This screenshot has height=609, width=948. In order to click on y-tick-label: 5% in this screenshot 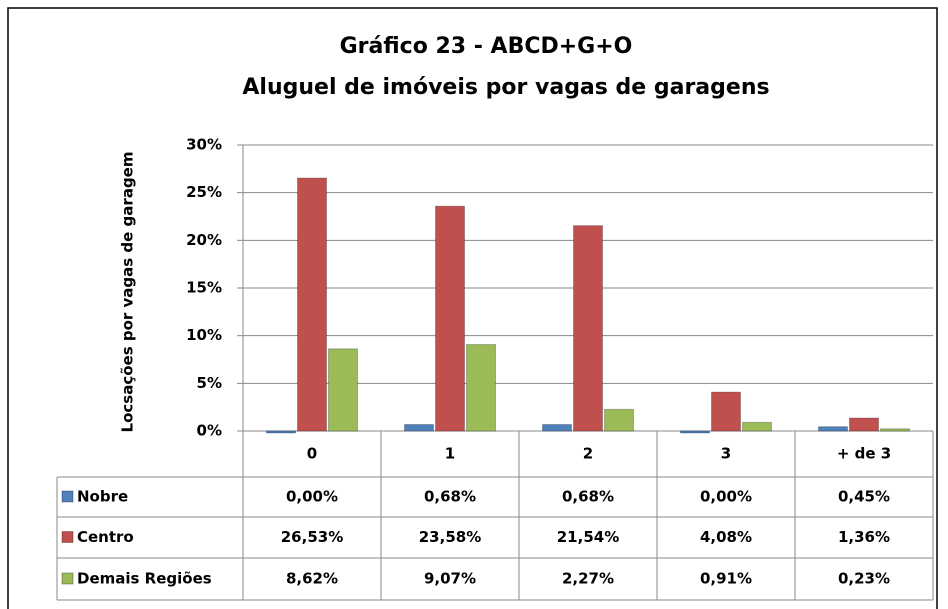, I will do `click(209, 383)`.